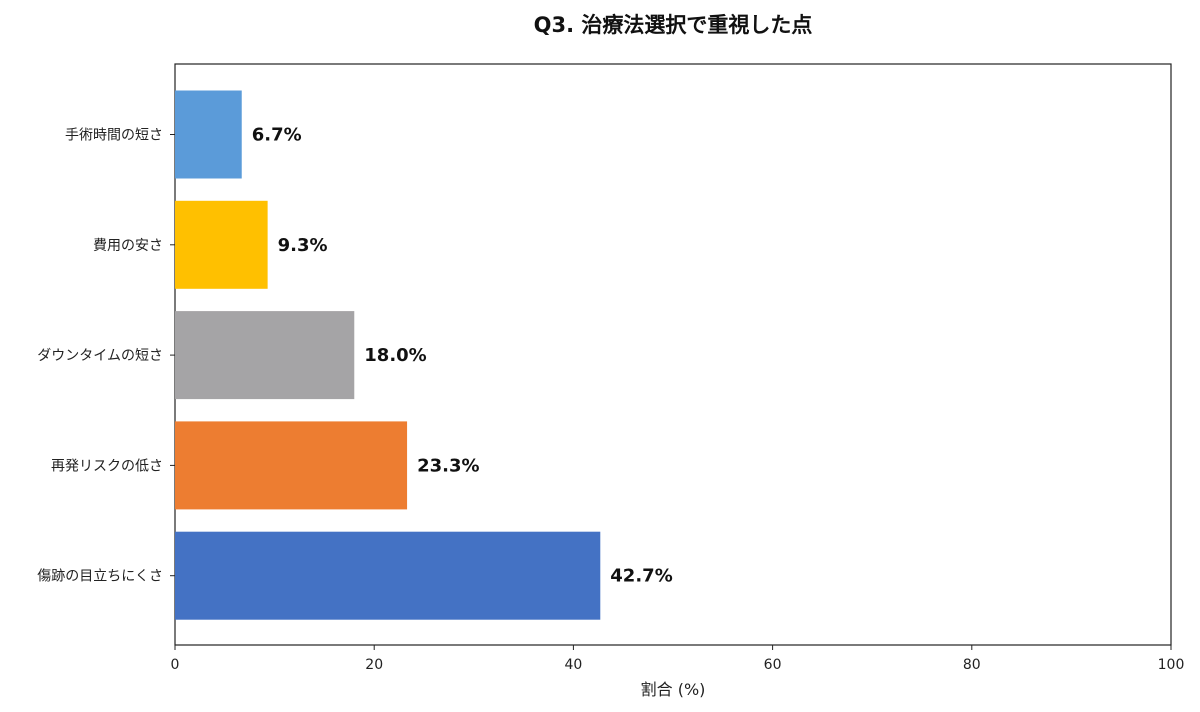  What do you see at coordinates (773, 665) in the screenshot?
I see `x-tick-label: 60` at bounding box center [773, 665].